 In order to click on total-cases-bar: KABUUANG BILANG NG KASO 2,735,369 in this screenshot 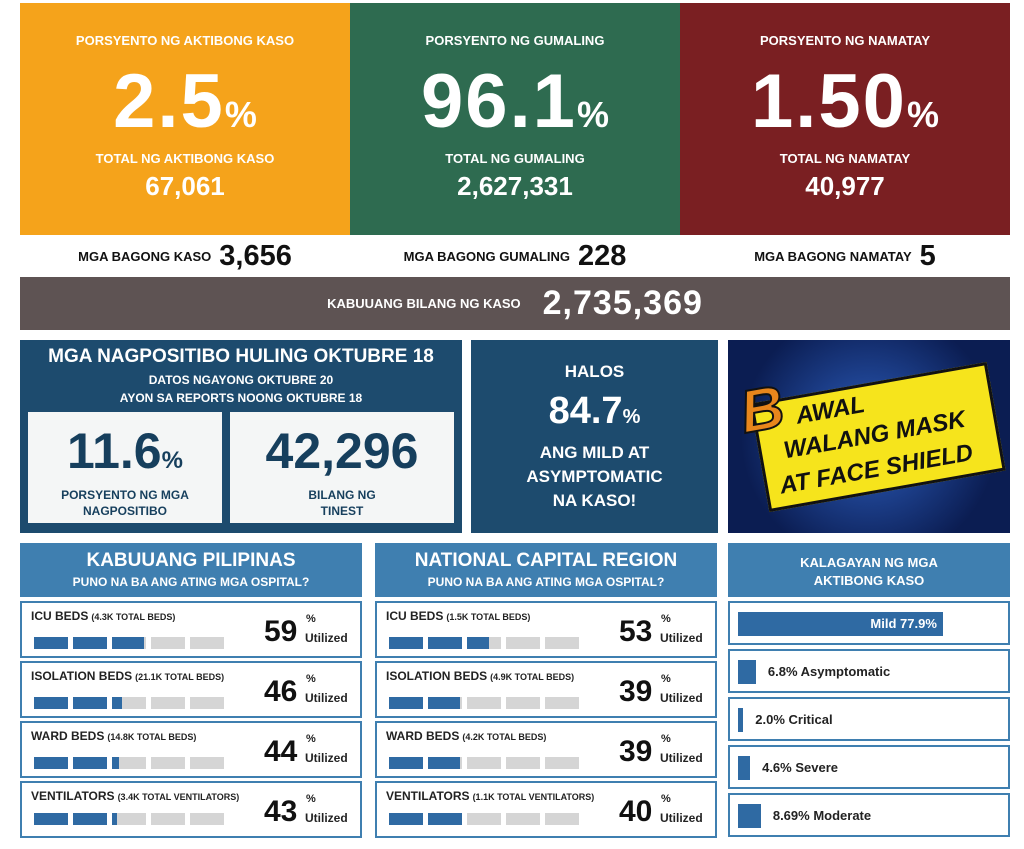, I will do `click(515, 303)`.